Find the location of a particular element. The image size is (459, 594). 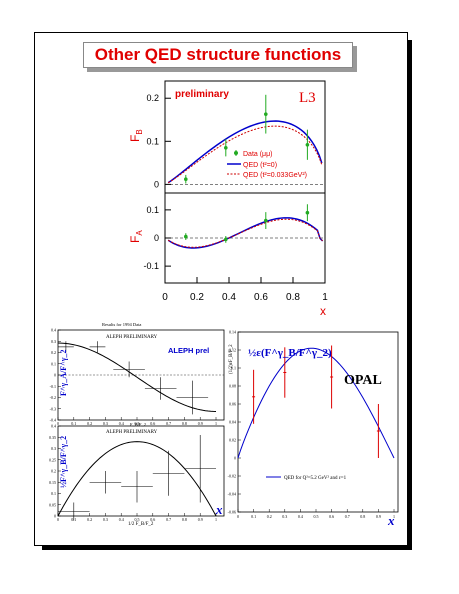

aleph-fa-xtick-label: 0 is located at coordinates (58, 423).